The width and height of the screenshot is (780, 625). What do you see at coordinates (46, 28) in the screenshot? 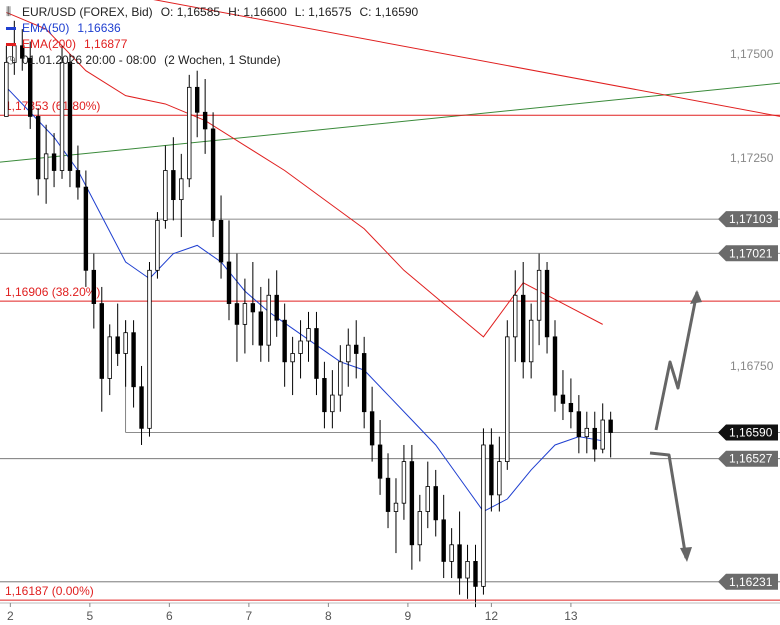
I see `ema50-label: EMA(50)` at bounding box center [46, 28].